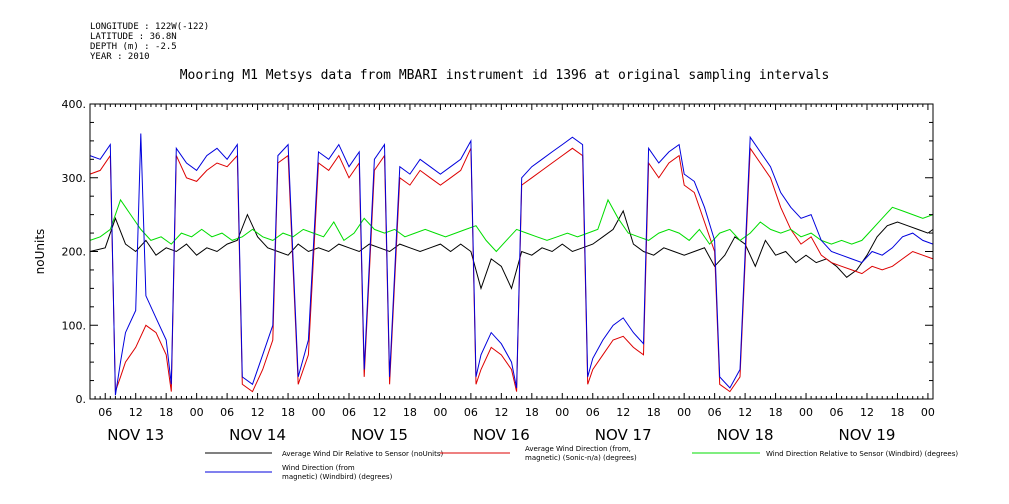 The image size is (1009, 504). Describe the element at coordinates (318, 468) in the screenshot. I see `legend-label-4: Wind Direction (from` at that location.